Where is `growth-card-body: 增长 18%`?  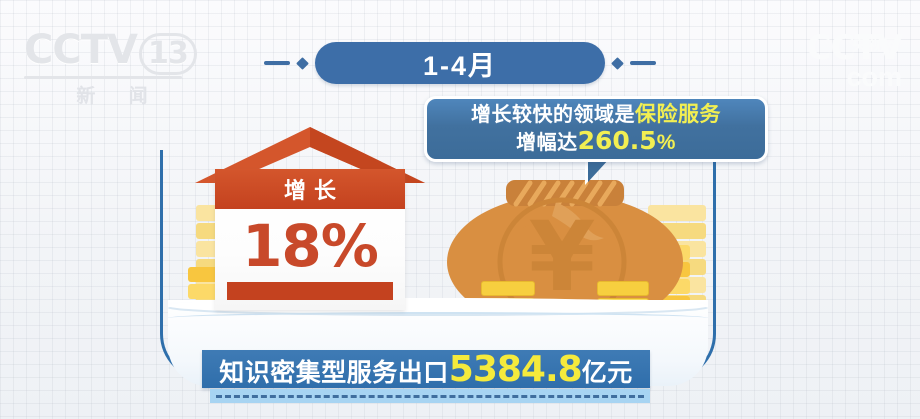 growth-card-body: 增长 18% is located at coordinates (310, 239).